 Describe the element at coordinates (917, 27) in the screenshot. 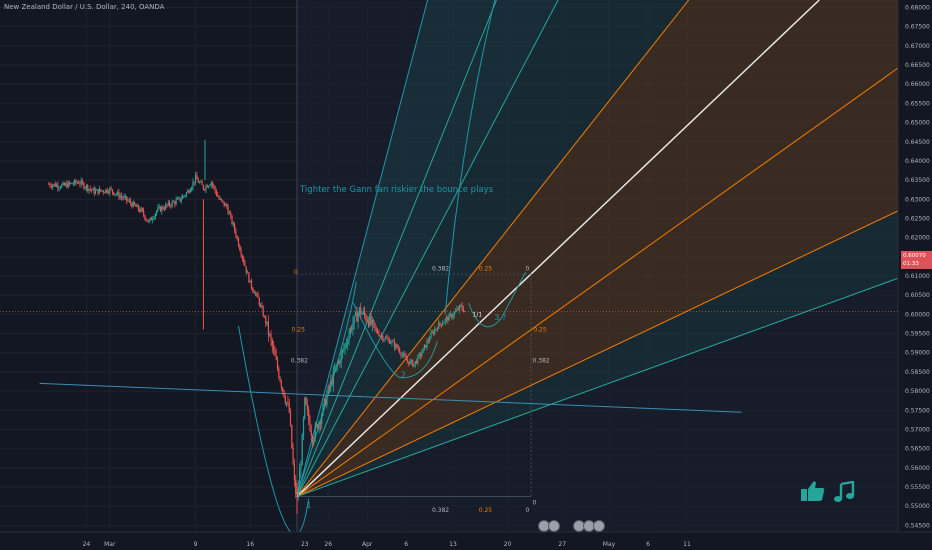

I see `price-tick-label: 0.67500` at that location.